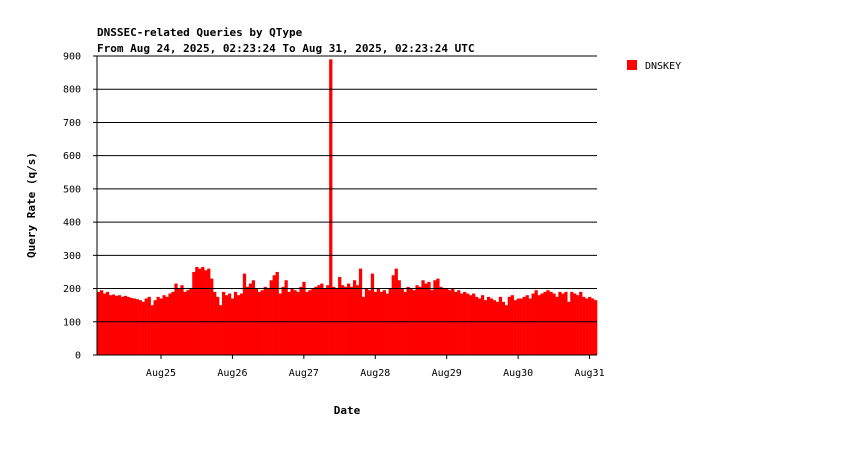 Image resolution: width=850 pixels, height=455 pixels. Describe the element at coordinates (72, 322) in the screenshot. I see `y-tick-label: 100` at that location.